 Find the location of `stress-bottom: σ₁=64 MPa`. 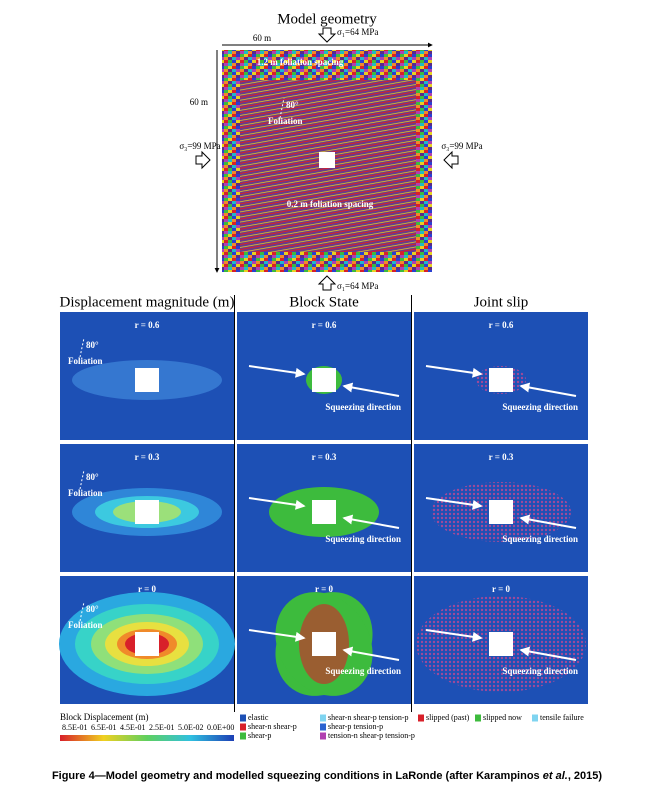

stress-bottom: σ₁=64 MPa is located at coordinates (357, 286).